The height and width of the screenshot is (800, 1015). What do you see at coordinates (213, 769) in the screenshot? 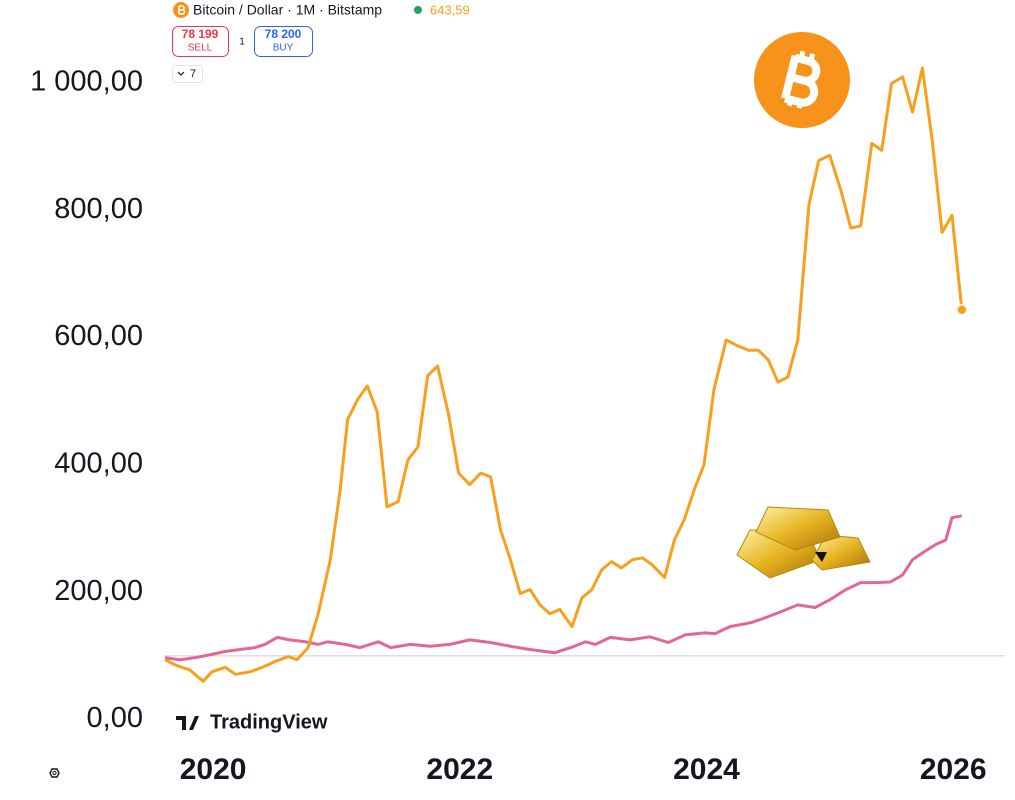
I see `x-tick-label: 2020` at bounding box center [213, 769].